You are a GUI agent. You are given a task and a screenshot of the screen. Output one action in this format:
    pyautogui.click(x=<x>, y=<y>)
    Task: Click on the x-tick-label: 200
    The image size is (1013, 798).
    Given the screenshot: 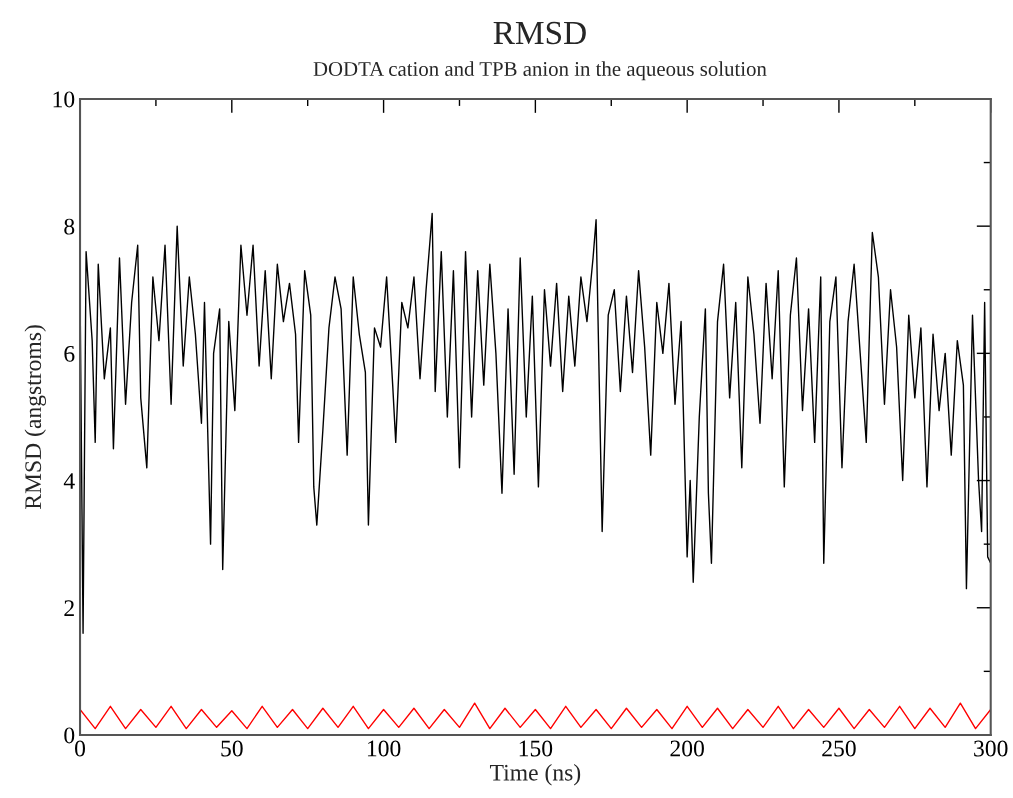 What is the action you would take?
    pyautogui.click(x=687, y=748)
    